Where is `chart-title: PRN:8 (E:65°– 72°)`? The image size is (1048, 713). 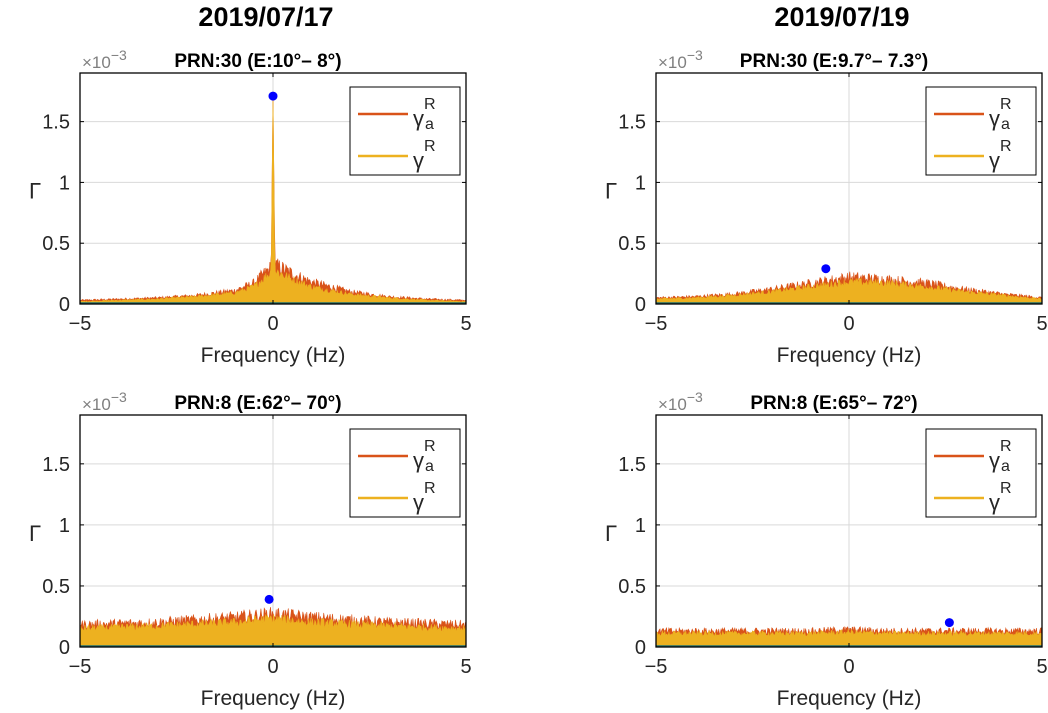
chart-title: PRN:8 (E:65°– 72°) is located at coordinates (833, 403).